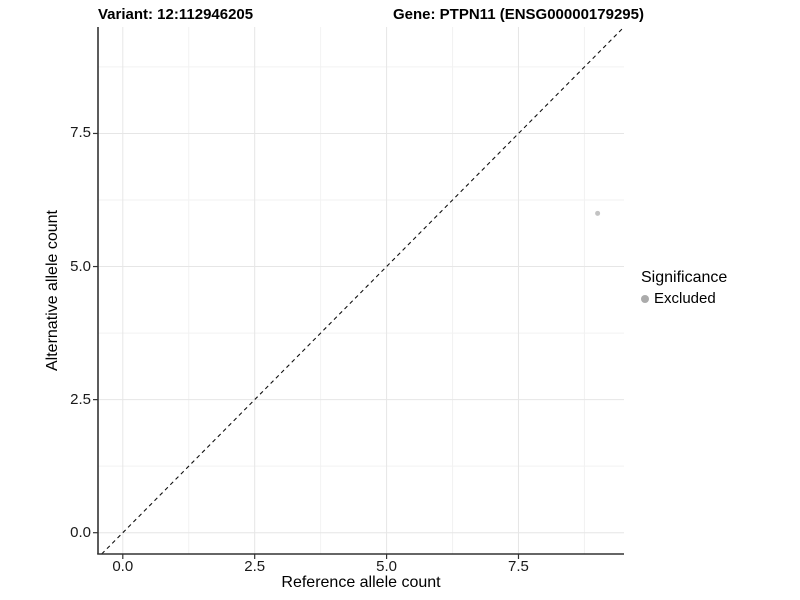  I want to click on legend-item-excluded: Excluded, so click(684, 298).